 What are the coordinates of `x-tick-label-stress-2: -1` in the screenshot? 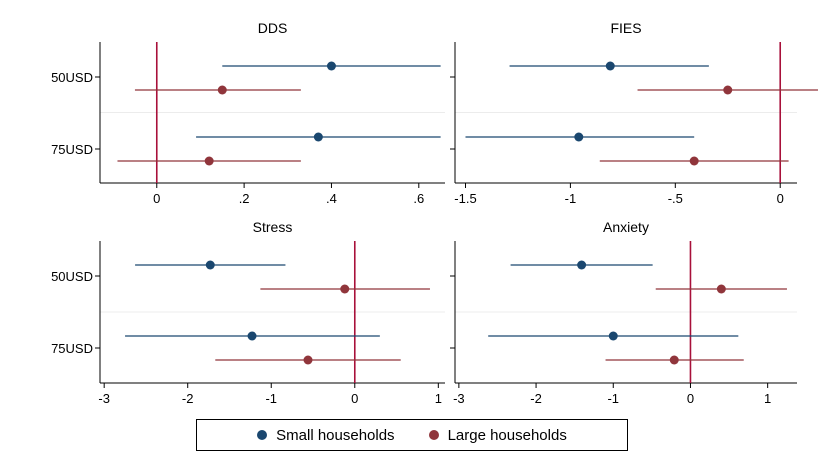 It's located at (271, 398).